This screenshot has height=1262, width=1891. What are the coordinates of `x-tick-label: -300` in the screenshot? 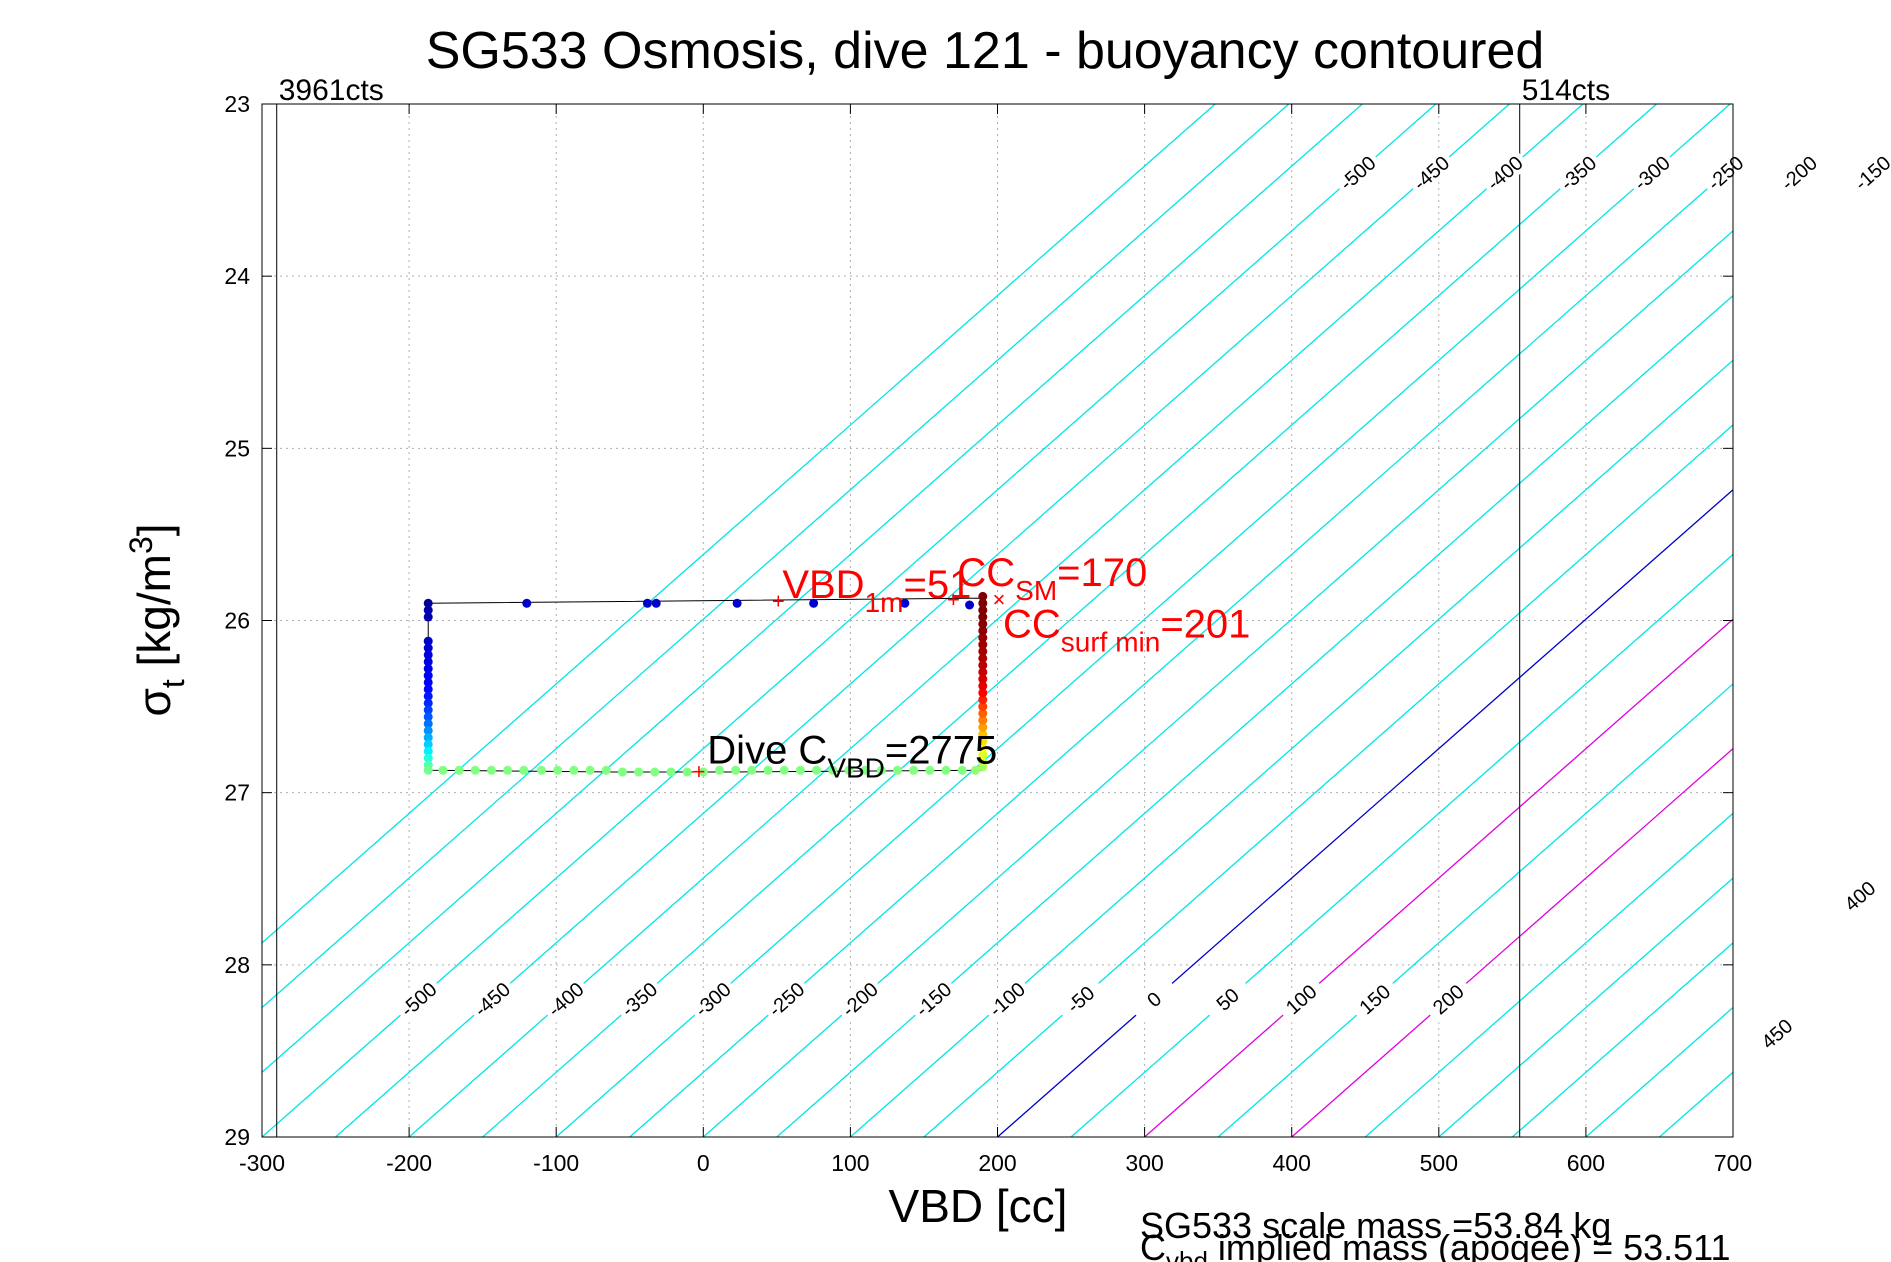 It's located at (262, 1163).